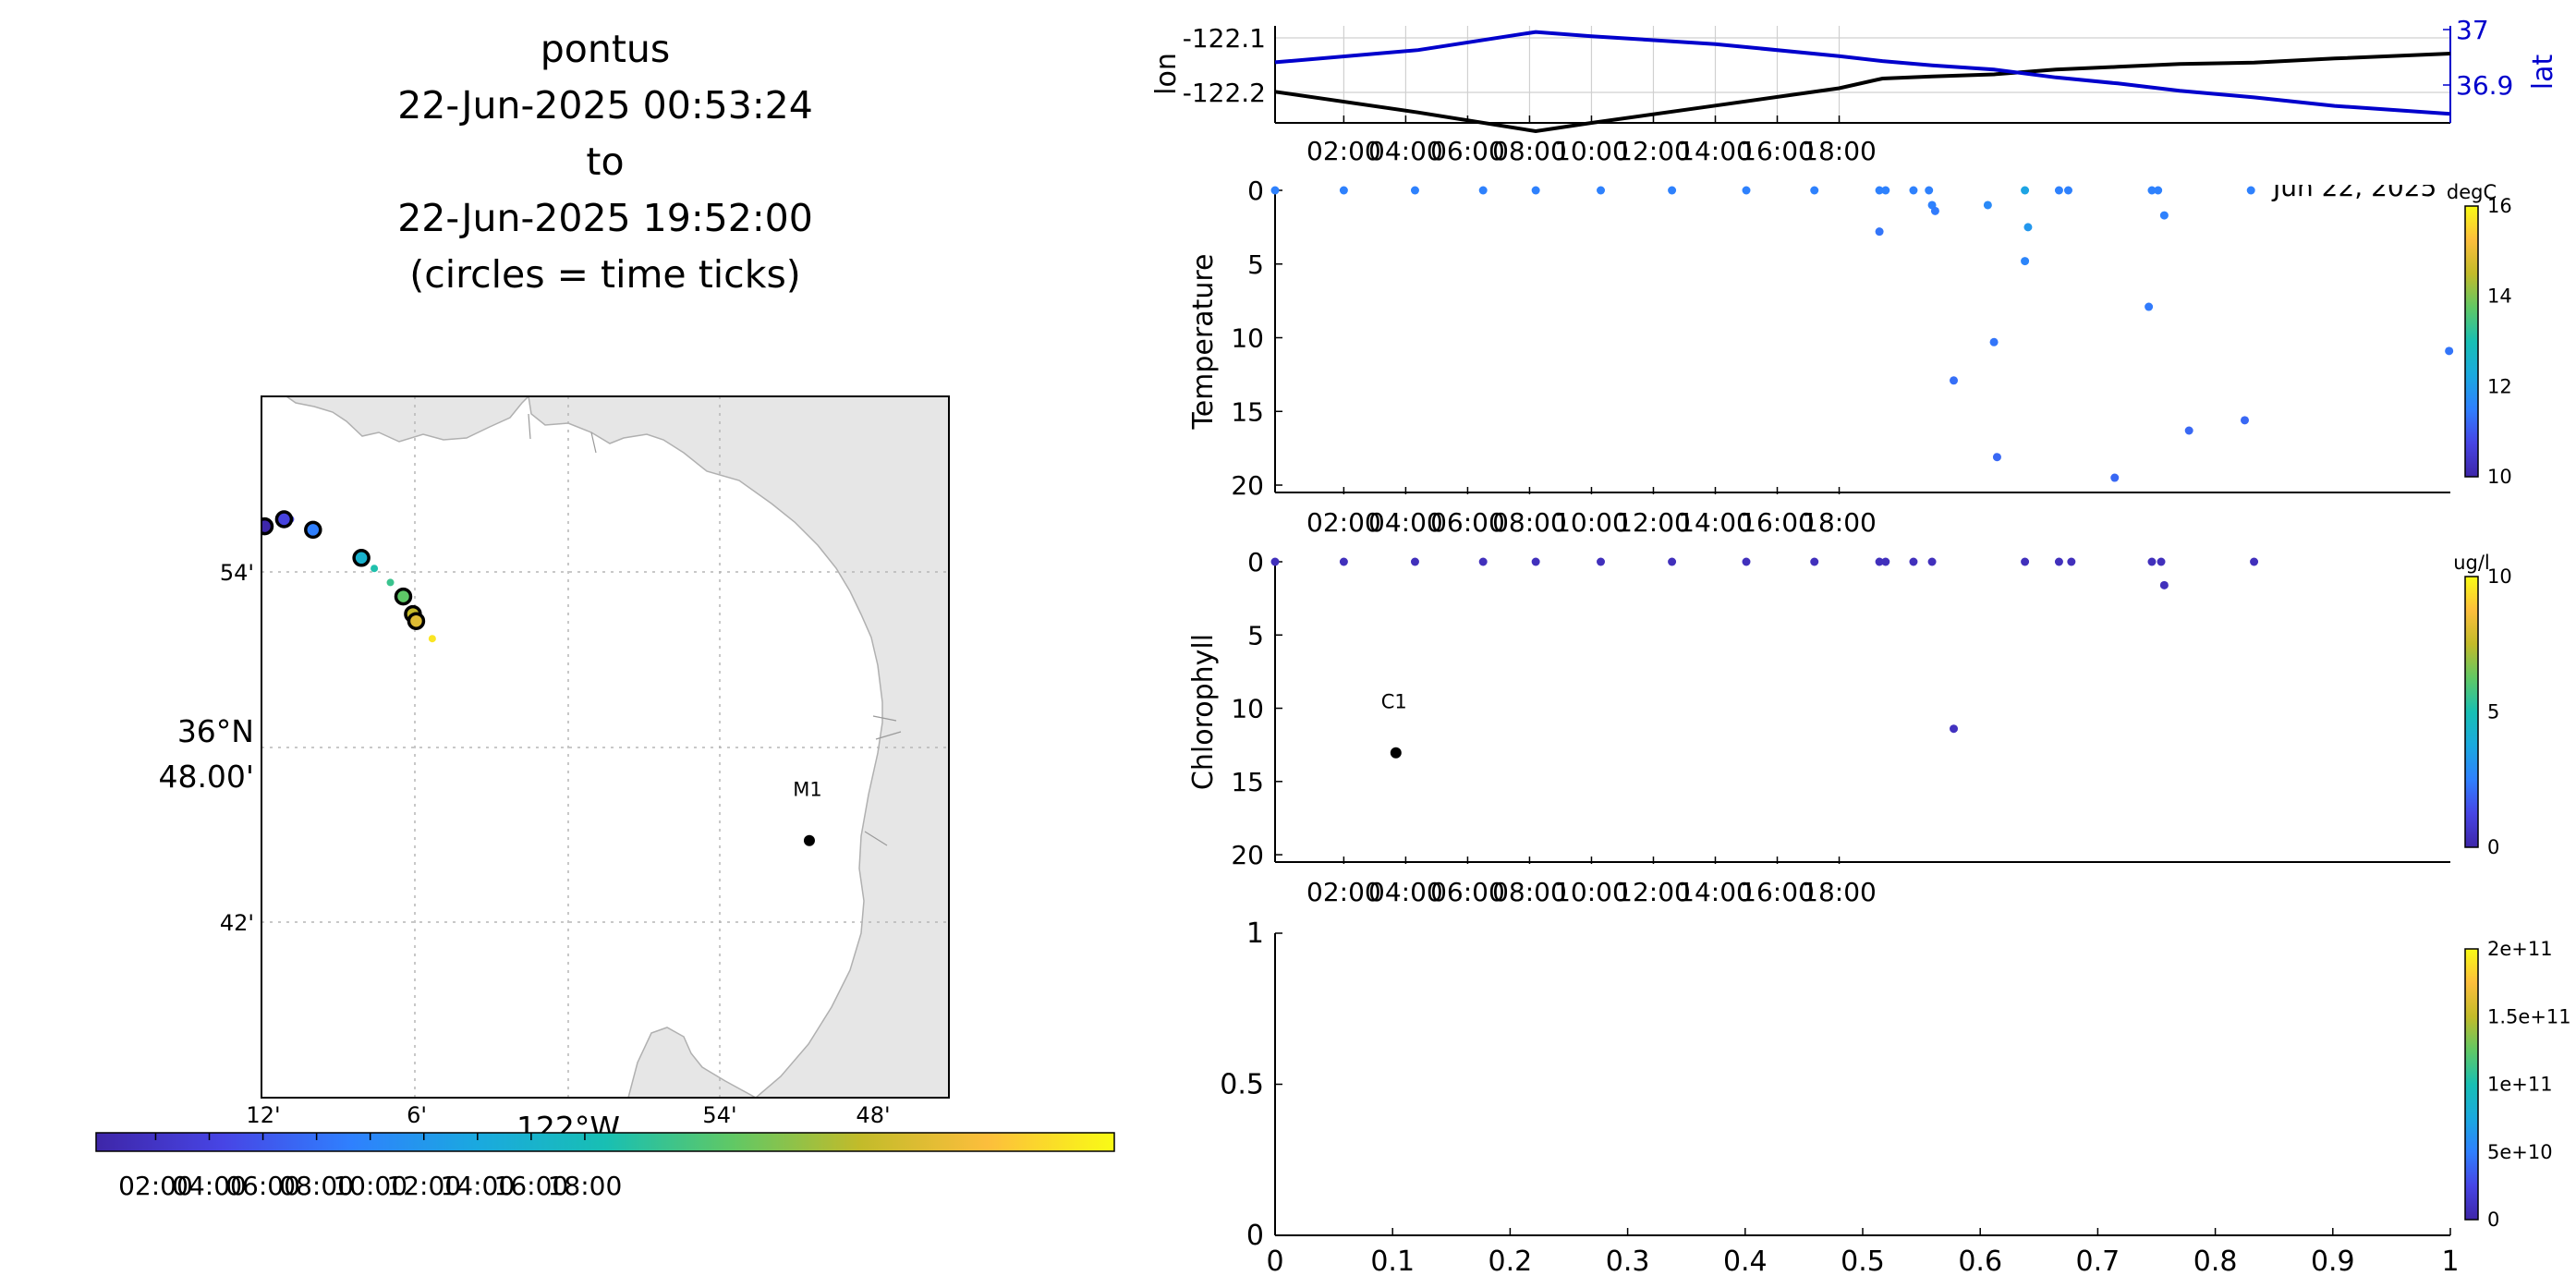 The image size is (2576, 1288). I want to click on x-tick-label: 0.7, so click(2098, 1261).